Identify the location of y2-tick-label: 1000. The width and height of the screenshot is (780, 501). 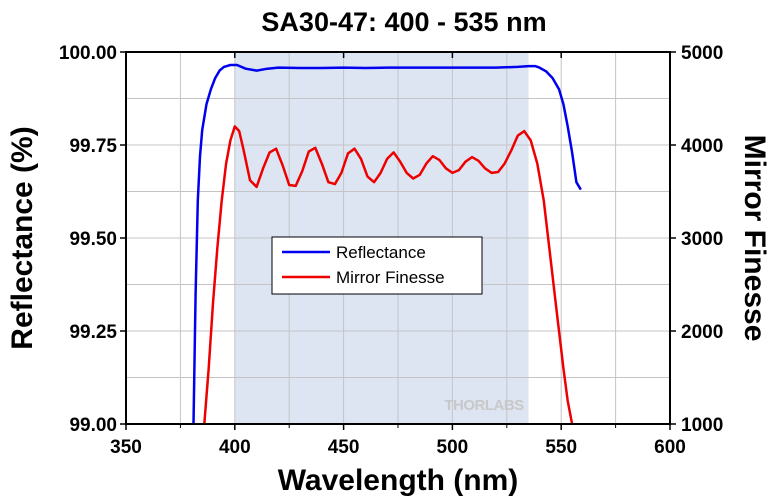
(702, 425).